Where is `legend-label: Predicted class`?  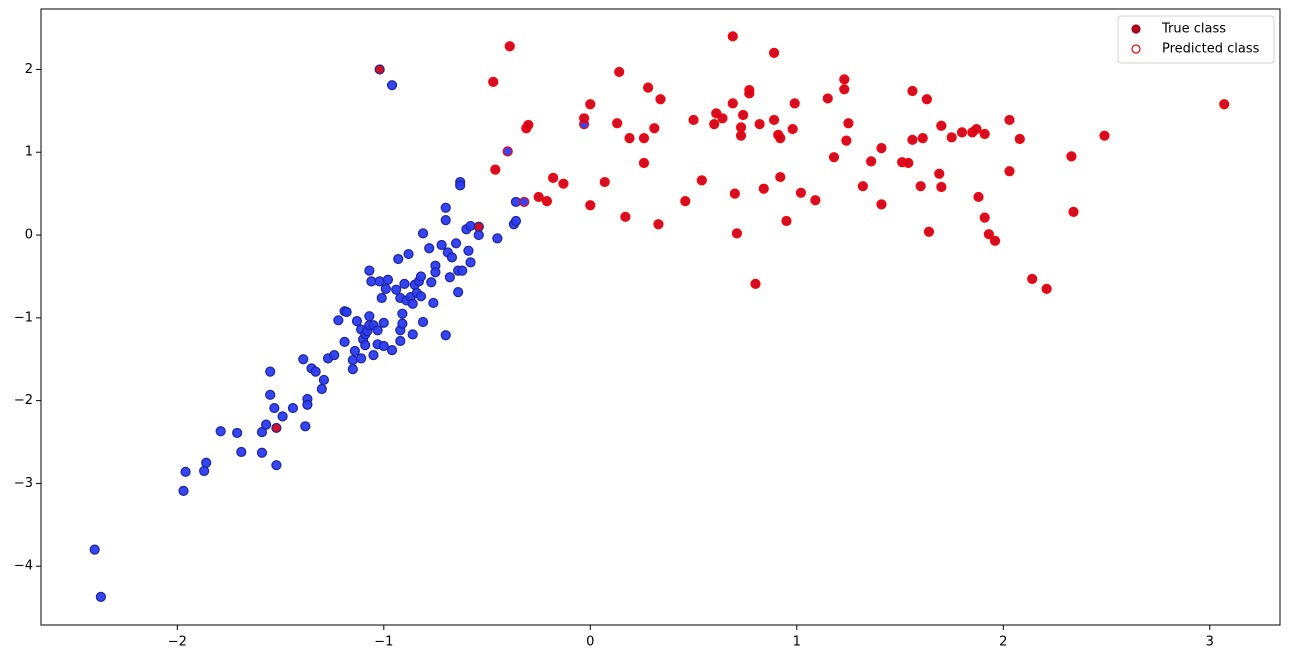
legend-label: Predicted class is located at coordinates (1211, 49).